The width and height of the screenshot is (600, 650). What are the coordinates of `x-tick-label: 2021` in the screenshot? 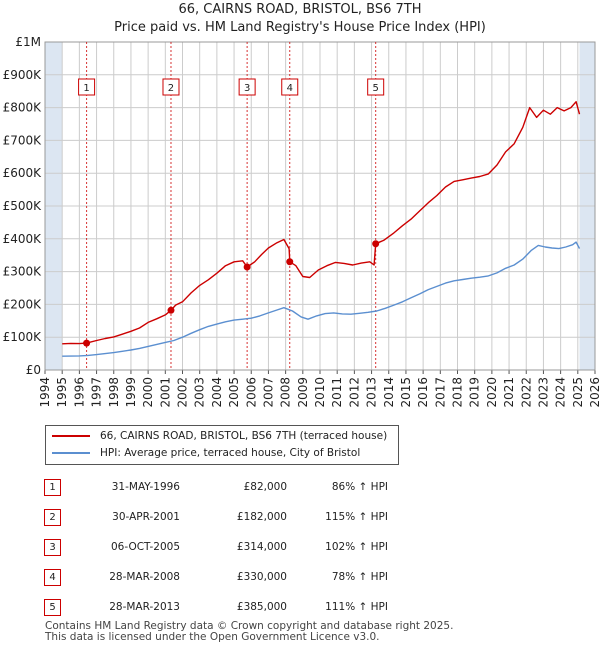 It's located at (509, 392).